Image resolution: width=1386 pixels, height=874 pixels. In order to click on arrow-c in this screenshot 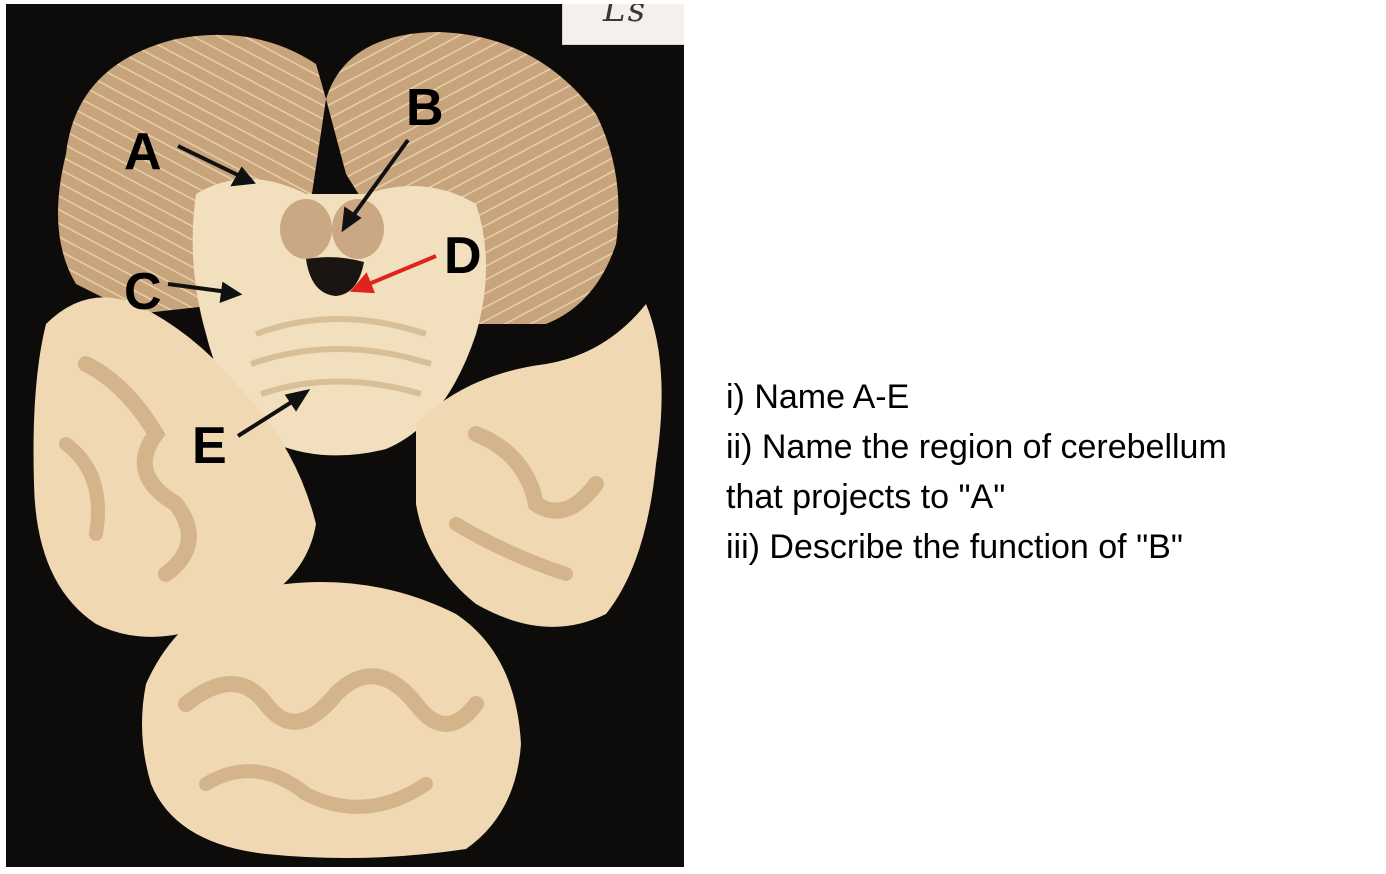, I will do `click(205, 292)`.